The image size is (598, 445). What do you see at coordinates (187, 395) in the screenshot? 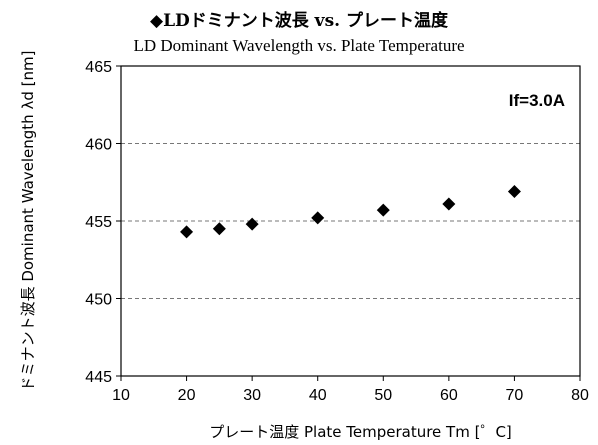
I see `x-tick-label: 20` at bounding box center [187, 395].